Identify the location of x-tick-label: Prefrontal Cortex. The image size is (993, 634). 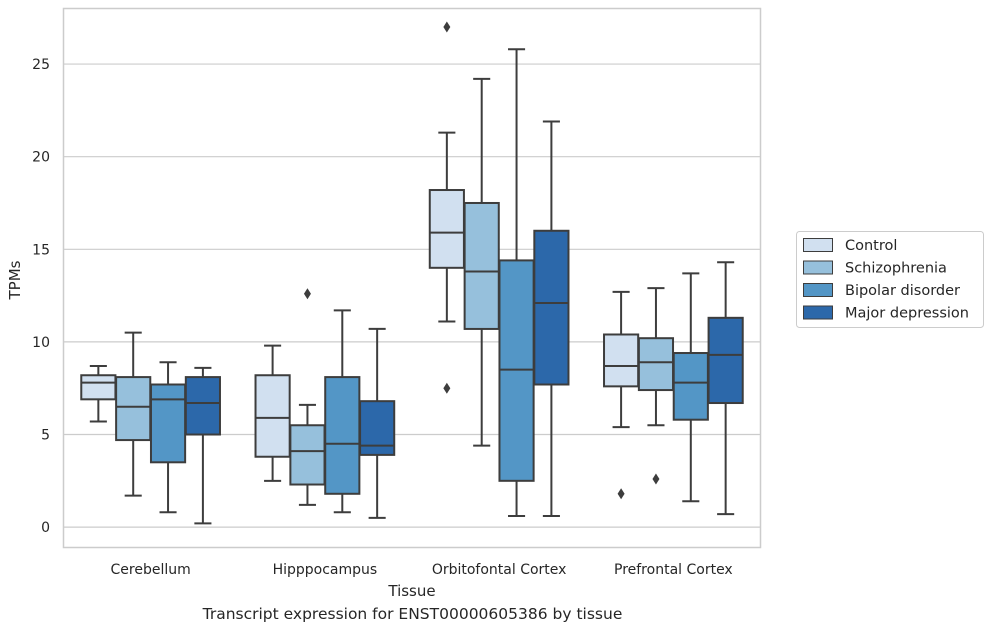
(673, 570).